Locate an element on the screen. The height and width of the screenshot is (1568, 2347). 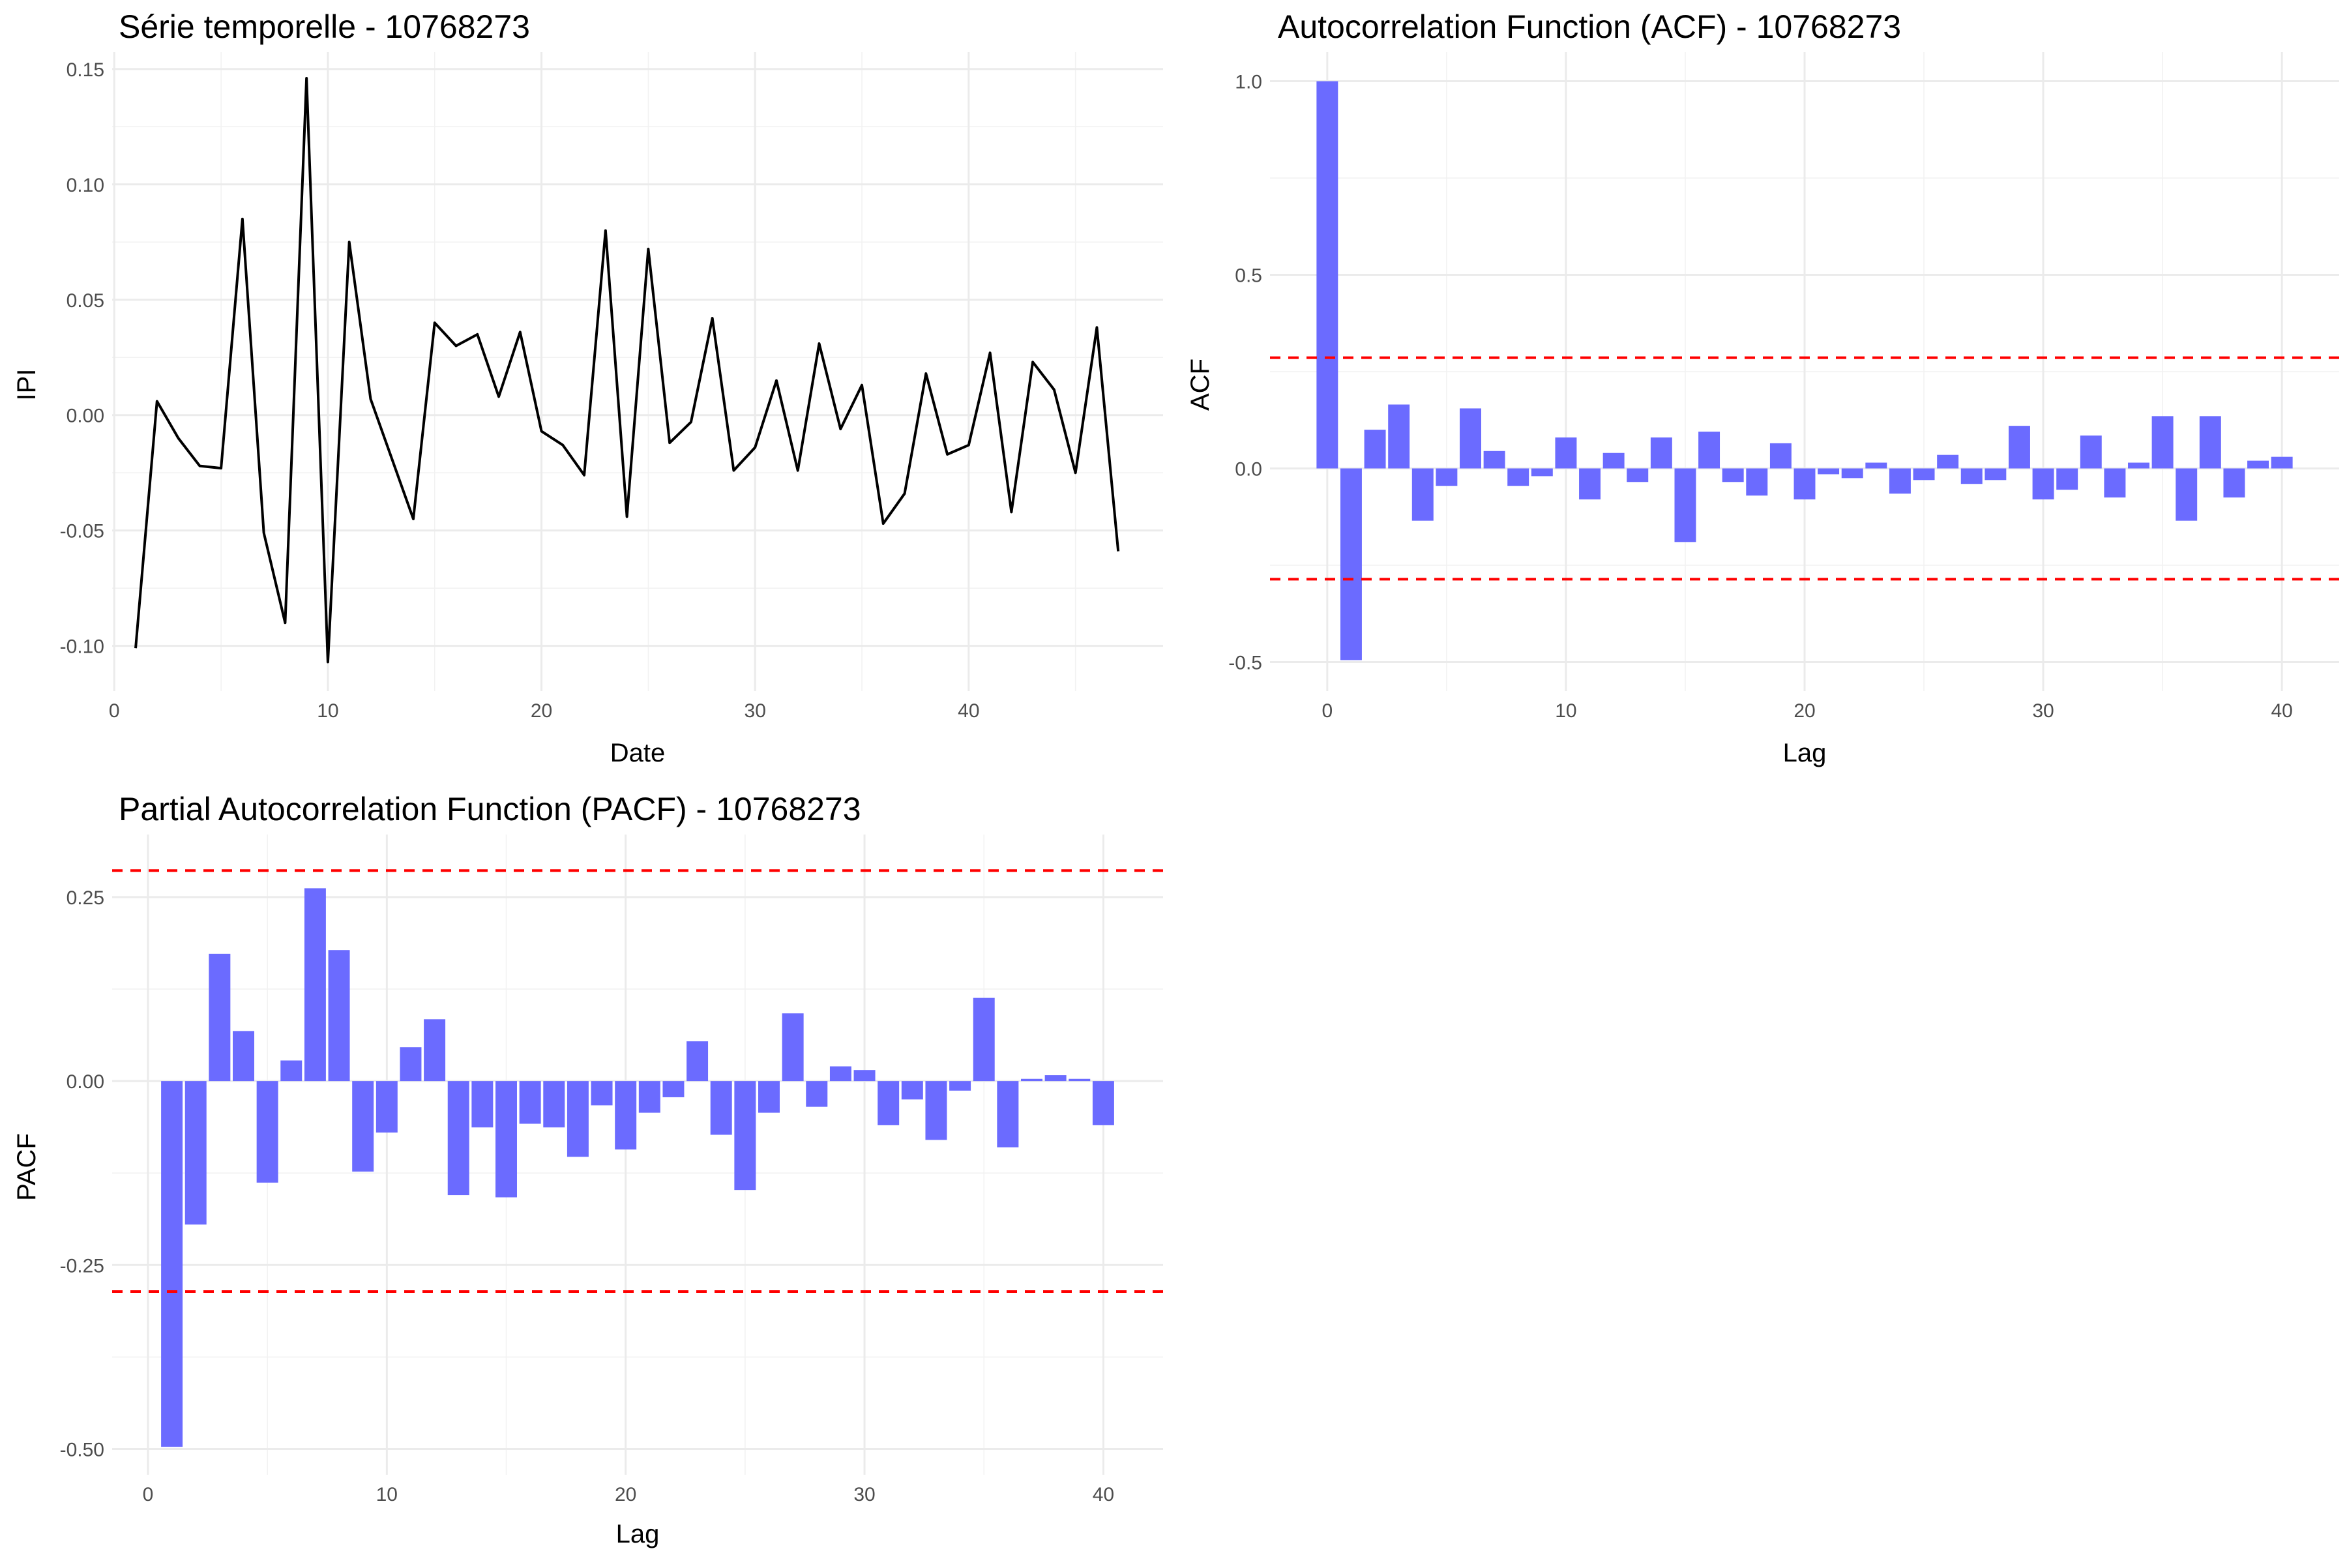
pacf-x-tick-label: 30 is located at coordinates (864, 1494).